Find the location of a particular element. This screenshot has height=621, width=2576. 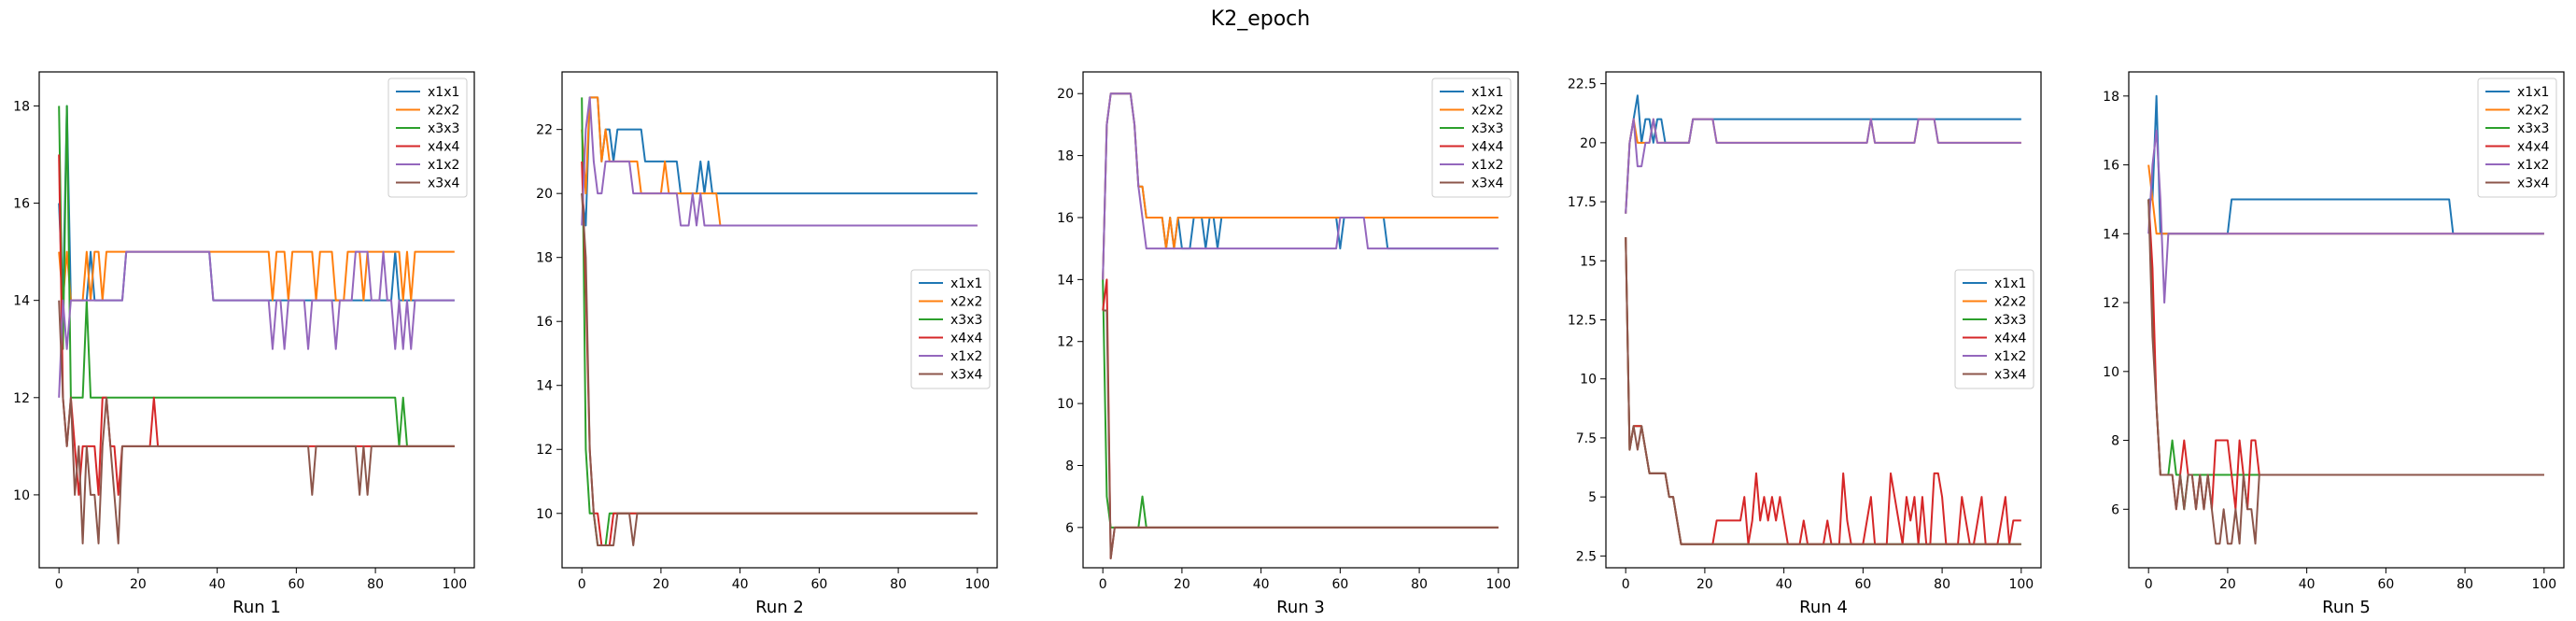

x-axis-label: Run 4 is located at coordinates (1823, 608).